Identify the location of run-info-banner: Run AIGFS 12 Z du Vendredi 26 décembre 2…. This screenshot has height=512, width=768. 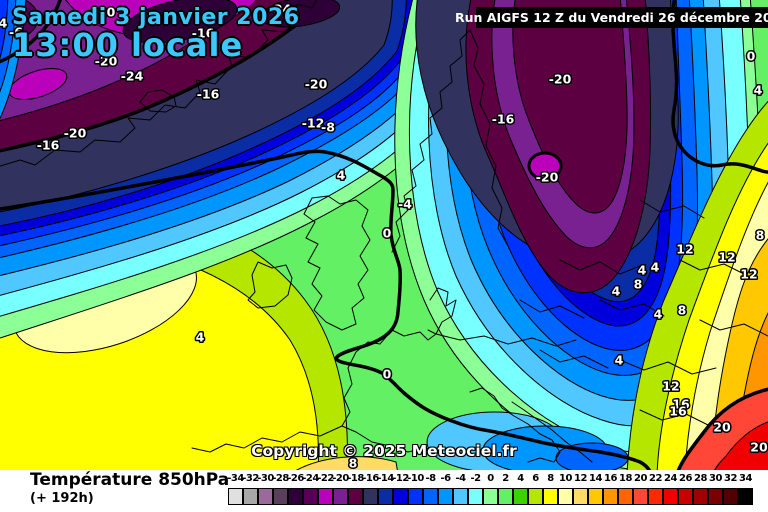
(611, 17).